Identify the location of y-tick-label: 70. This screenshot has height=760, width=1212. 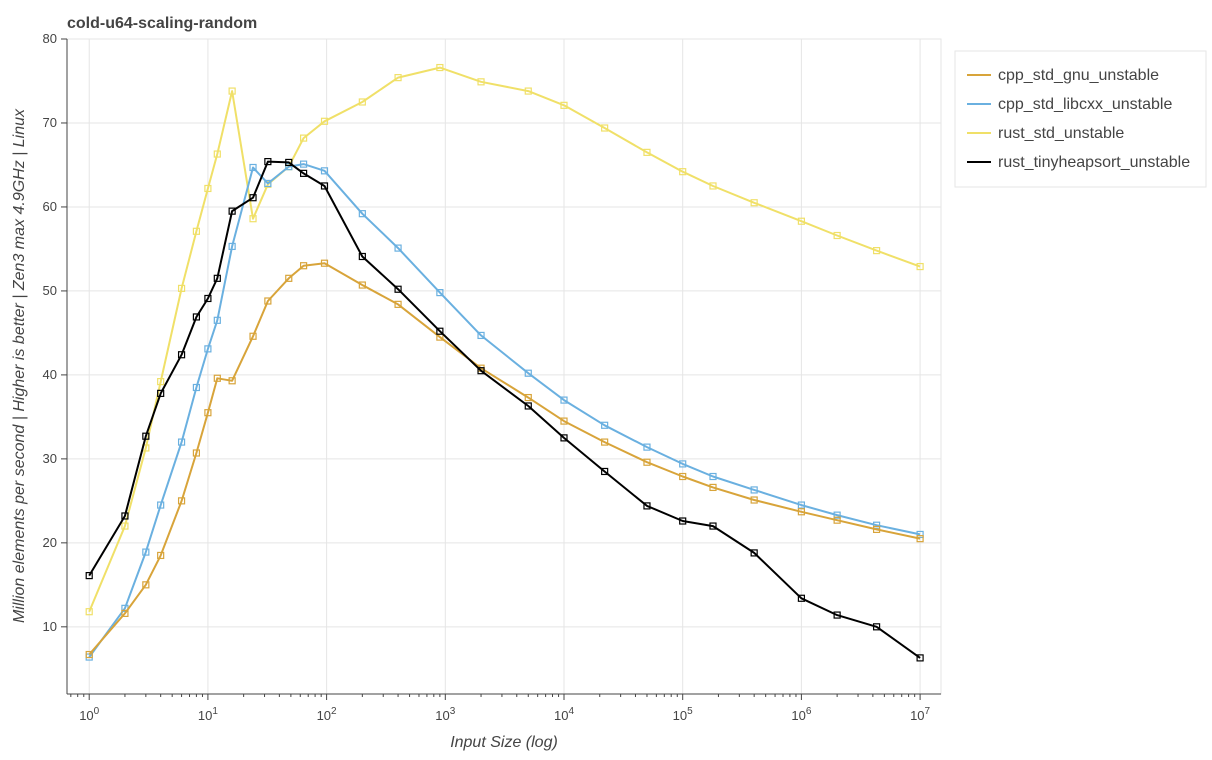
(50, 122).